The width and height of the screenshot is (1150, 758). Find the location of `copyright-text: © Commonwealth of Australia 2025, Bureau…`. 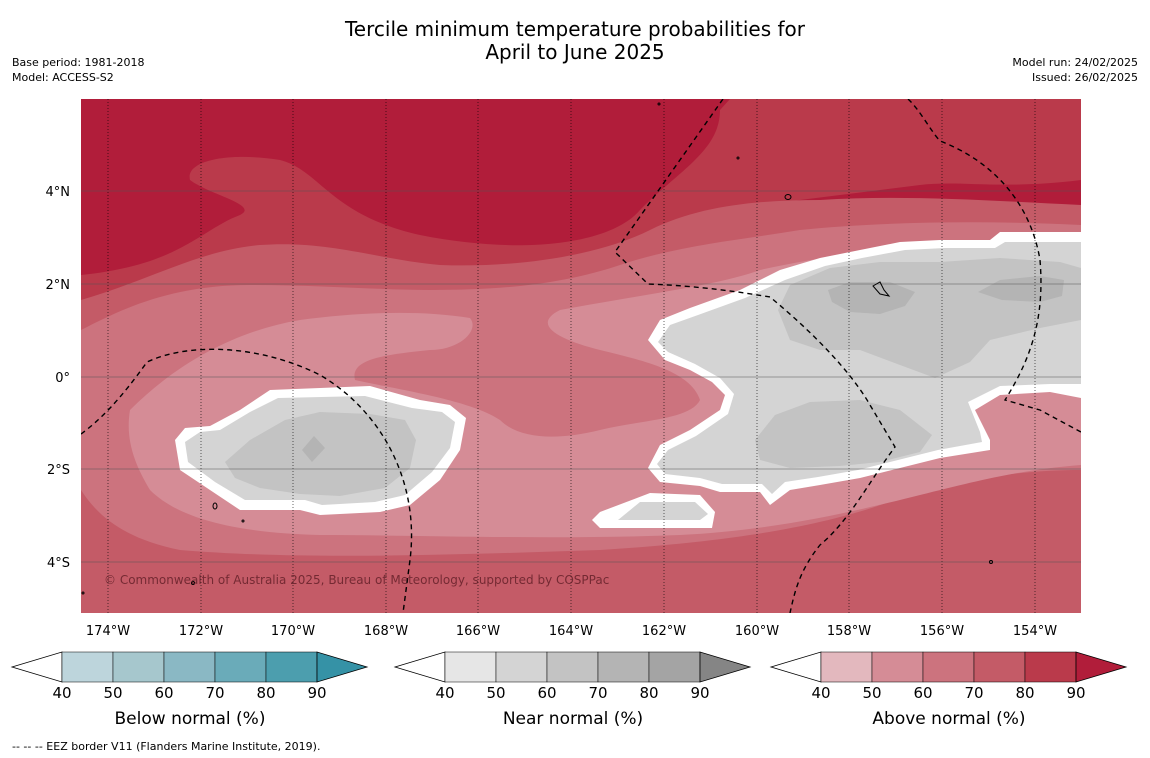

copyright-text: © Commonwealth of Australia 2025, Bureau… is located at coordinates (356, 580).